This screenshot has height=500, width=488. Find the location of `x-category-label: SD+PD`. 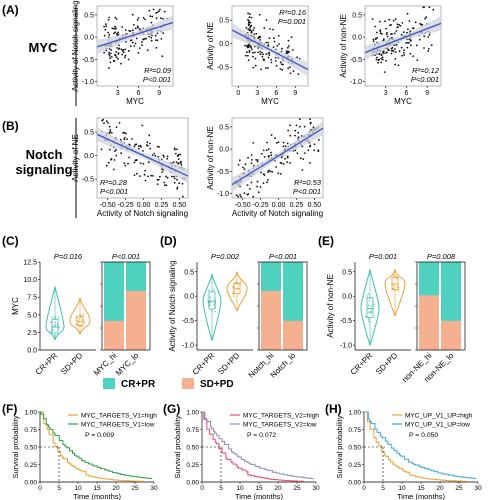

x-category-label: SD+PD is located at coordinates (72, 364).